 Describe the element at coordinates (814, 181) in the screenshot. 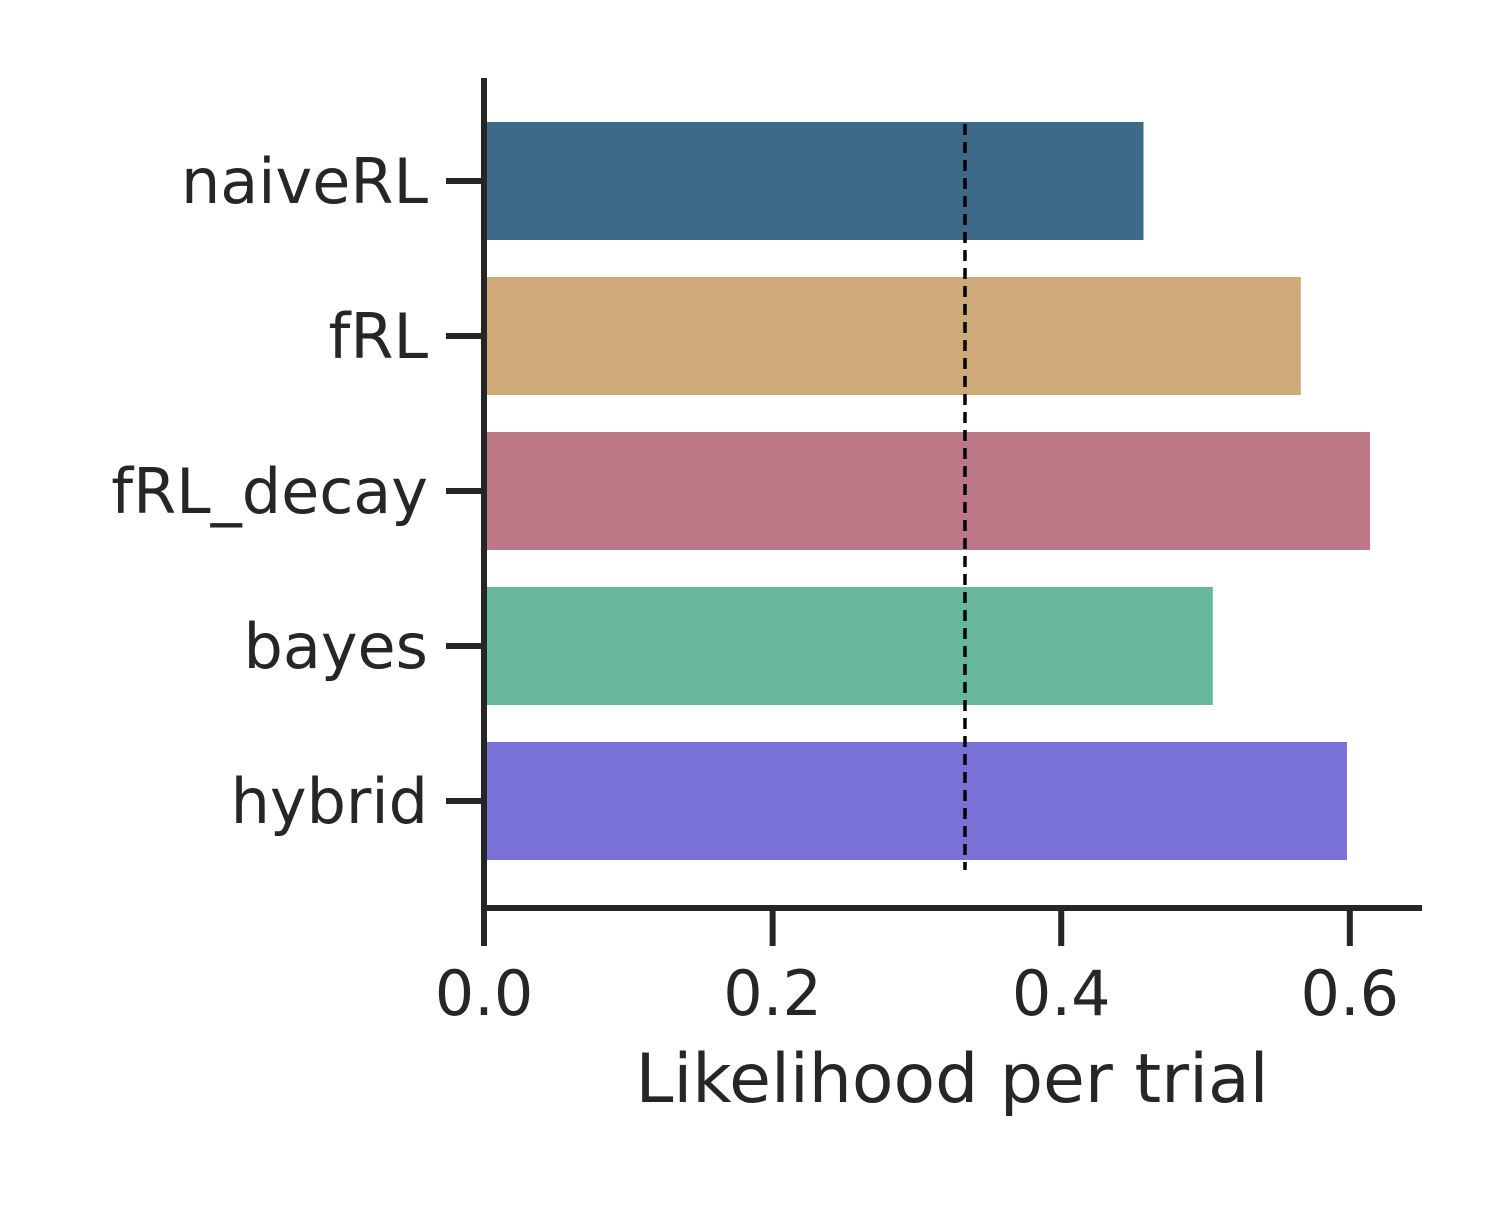

I see `bar-naiverl` at that location.